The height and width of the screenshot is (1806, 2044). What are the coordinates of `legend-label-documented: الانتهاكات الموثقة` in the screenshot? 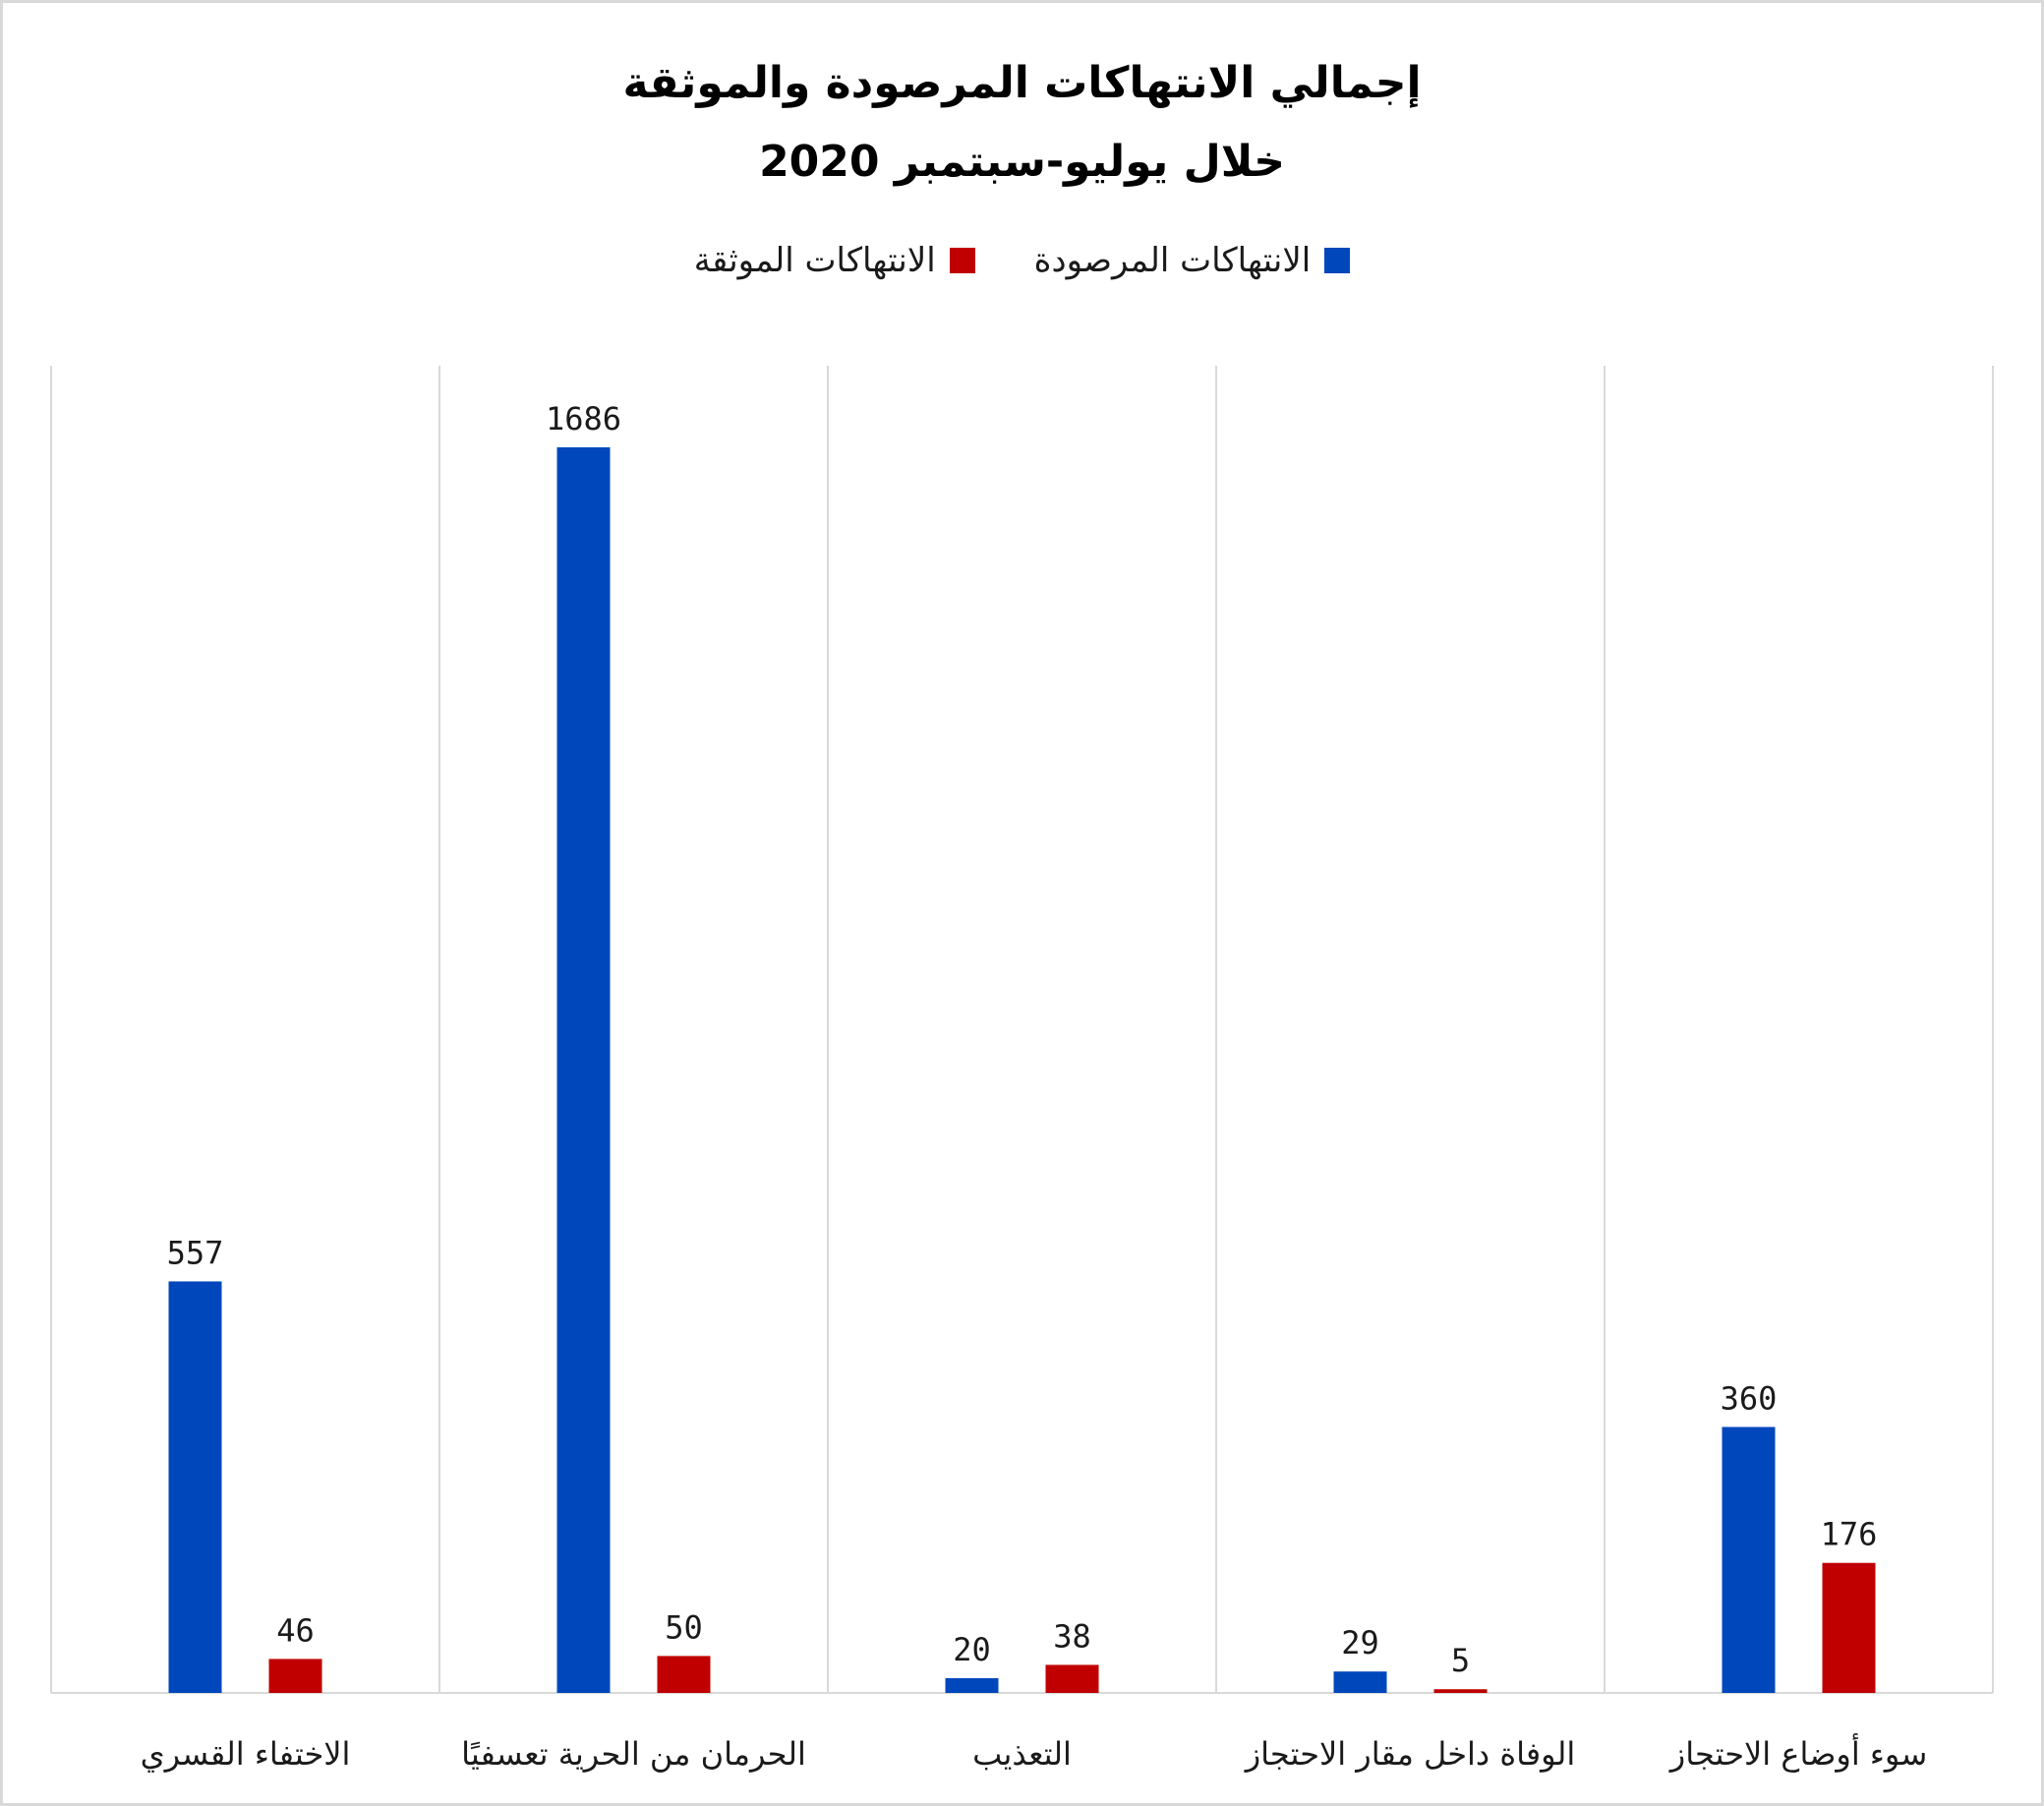 It's located at (814, 260).